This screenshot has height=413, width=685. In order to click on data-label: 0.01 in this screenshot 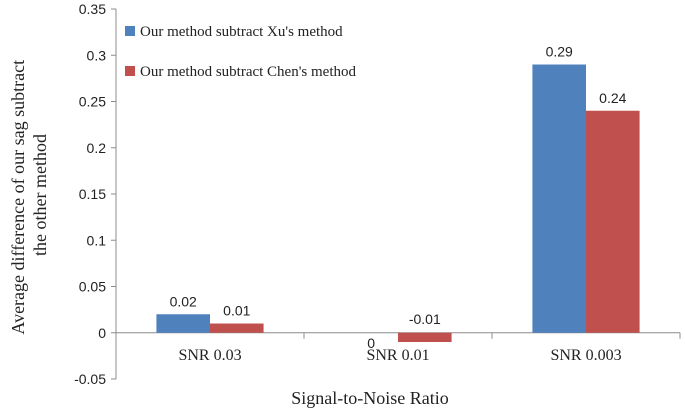, I will do `click(236, 311)`.